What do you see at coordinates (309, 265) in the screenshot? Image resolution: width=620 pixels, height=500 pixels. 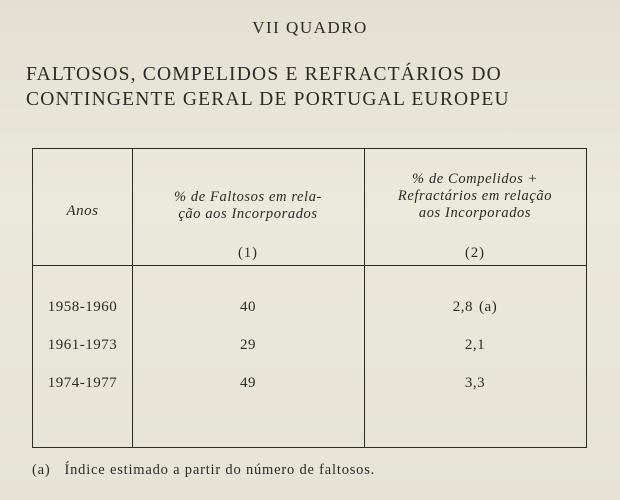 I see `header-divider` at bounding box center [309, 265].